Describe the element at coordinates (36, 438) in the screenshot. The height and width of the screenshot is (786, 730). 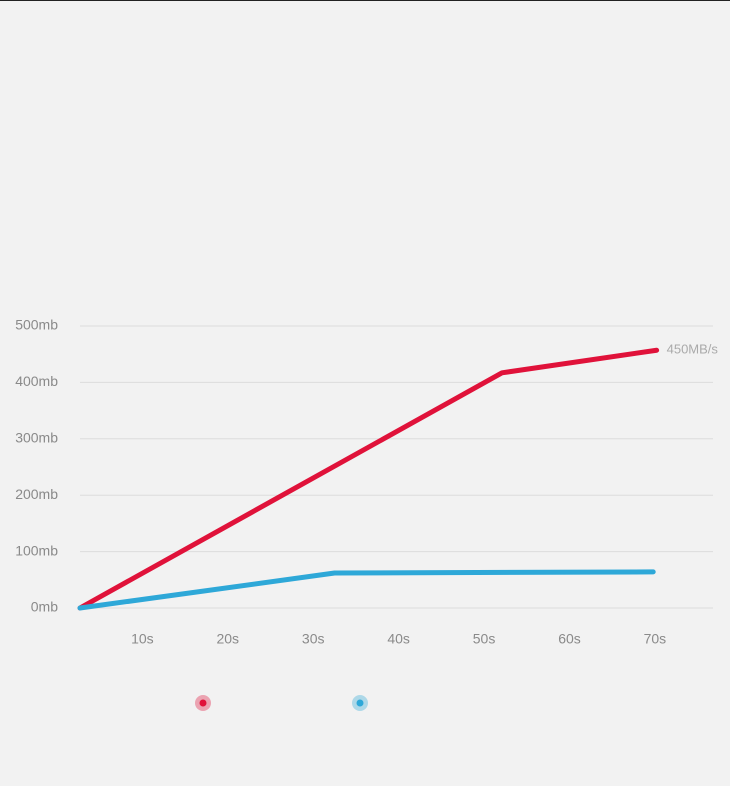
I see `y-tick-label: 300mb` at that location.